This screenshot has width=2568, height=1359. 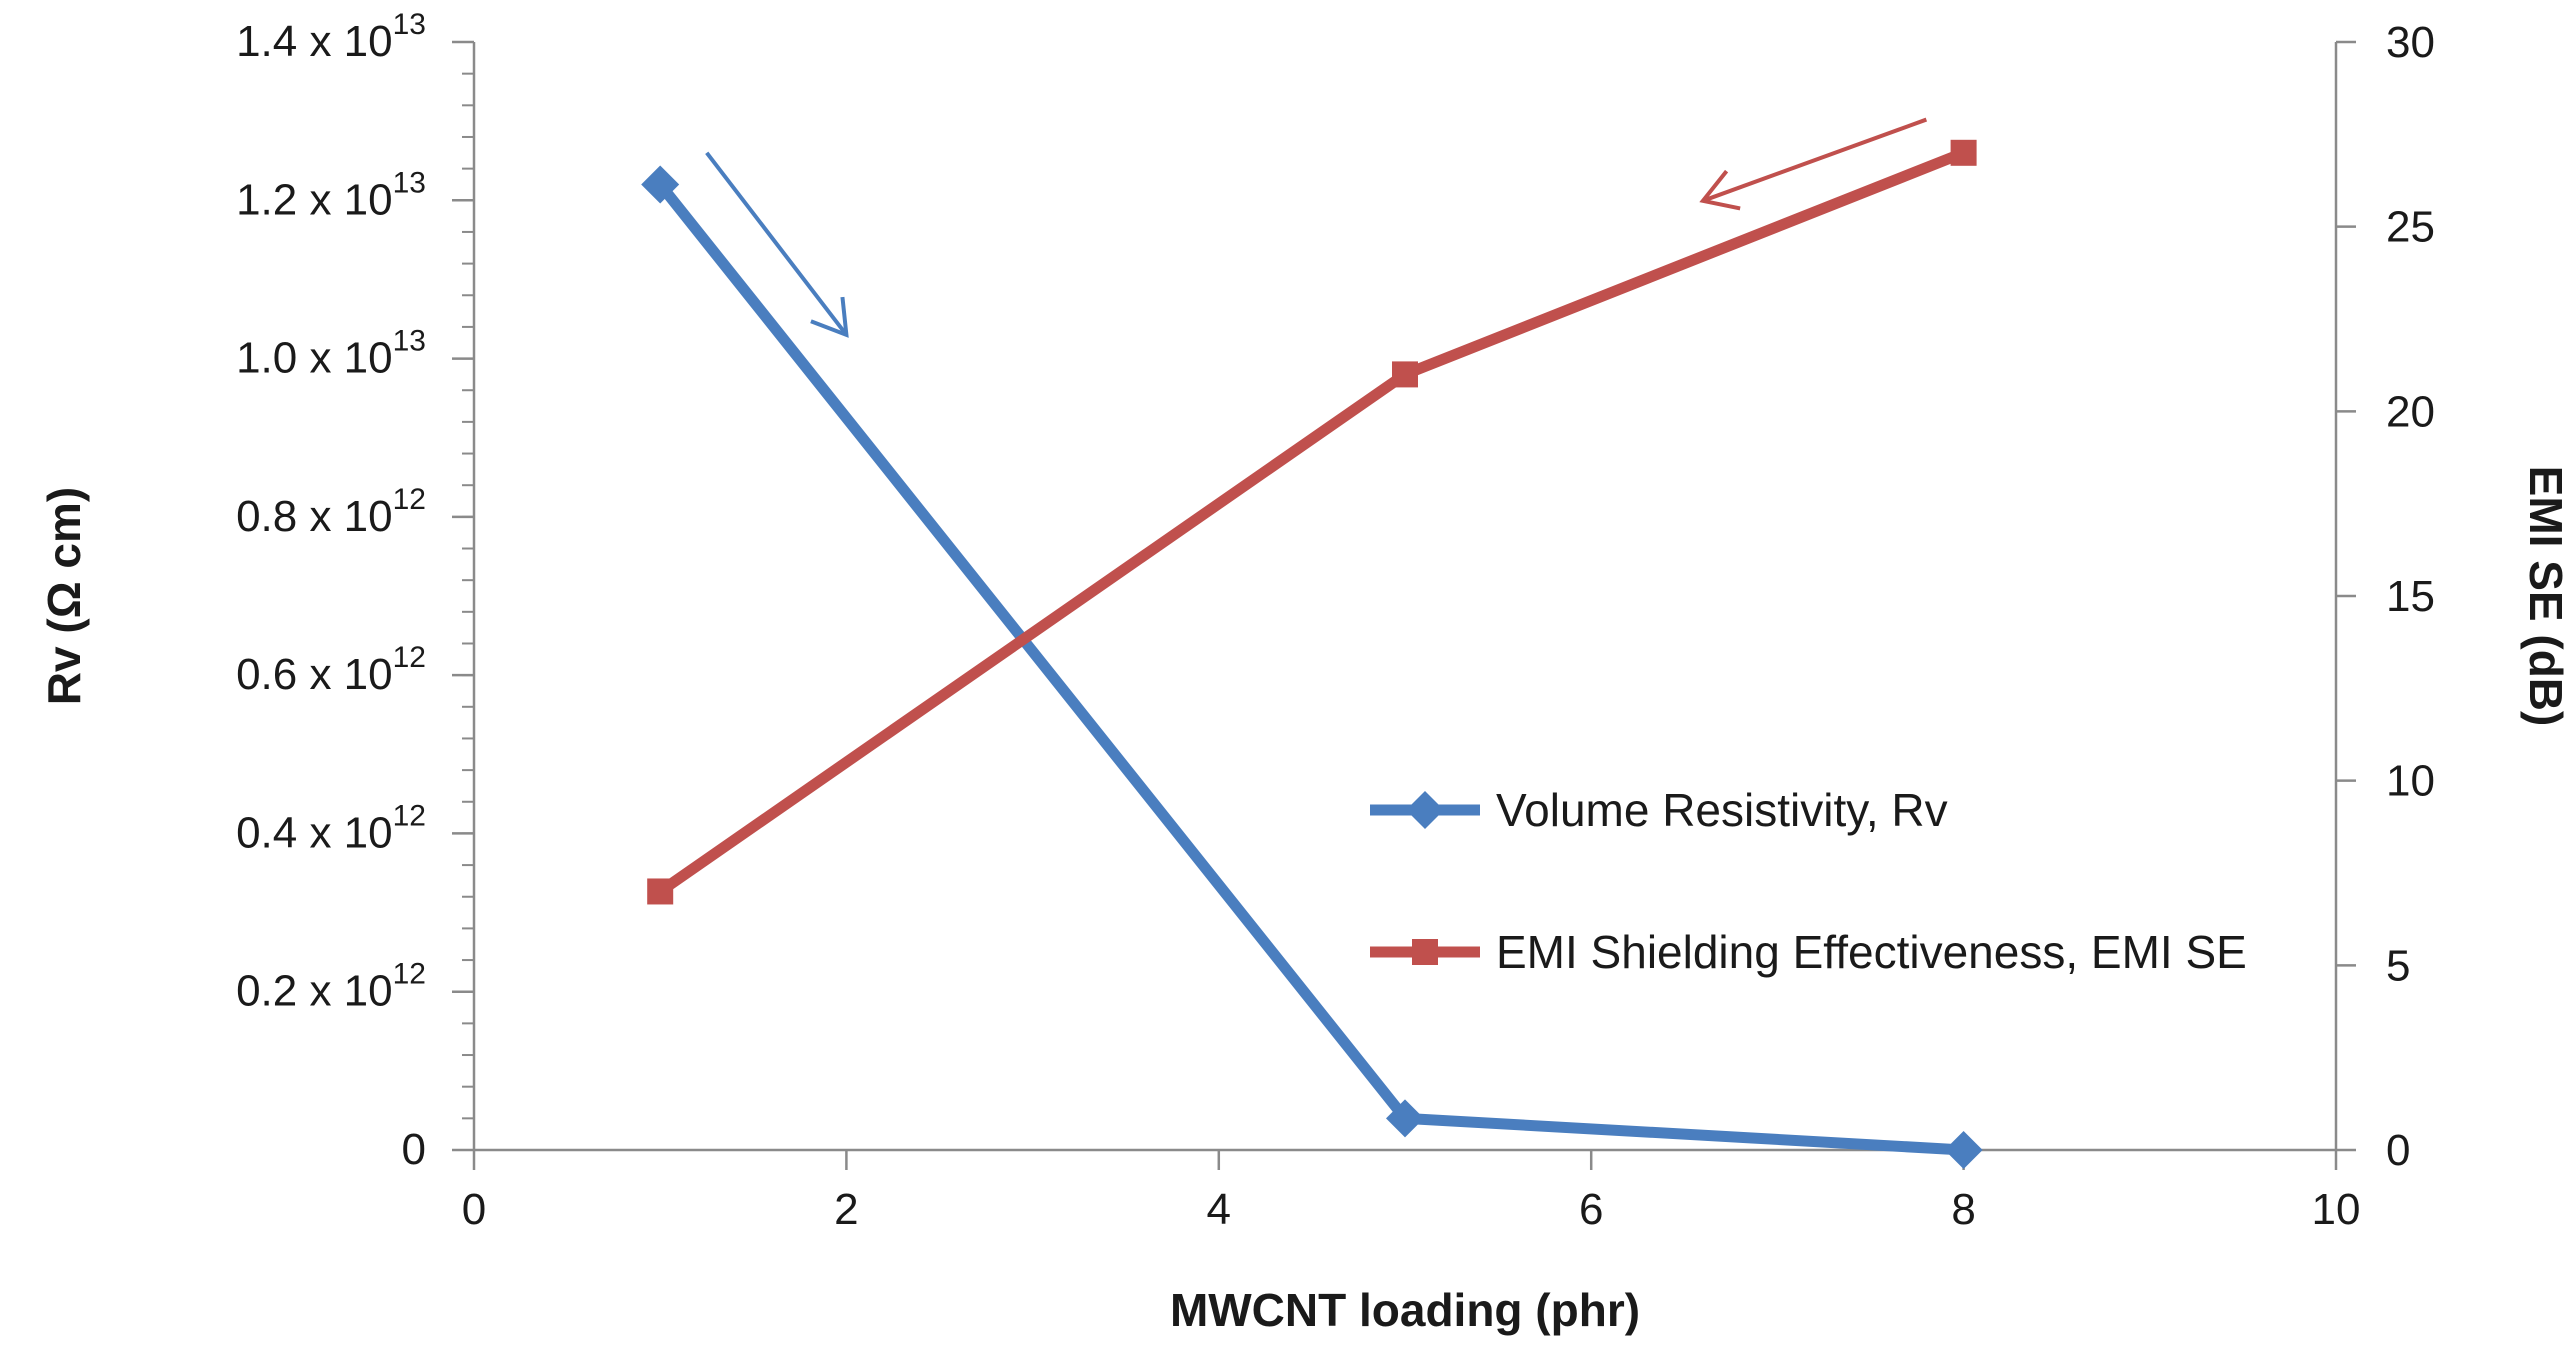 I want to click on y-tick-label-right: 20, so click(x=2410, y=411).